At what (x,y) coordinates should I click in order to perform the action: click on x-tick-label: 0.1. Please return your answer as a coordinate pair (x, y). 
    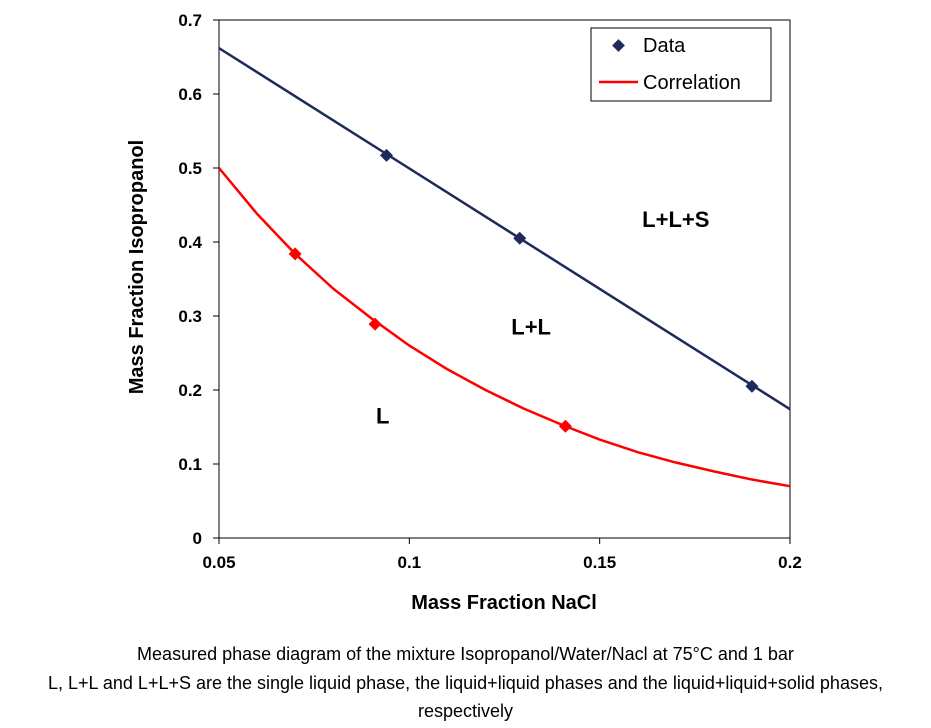
    Looking at the image, I should click on (410, 562).